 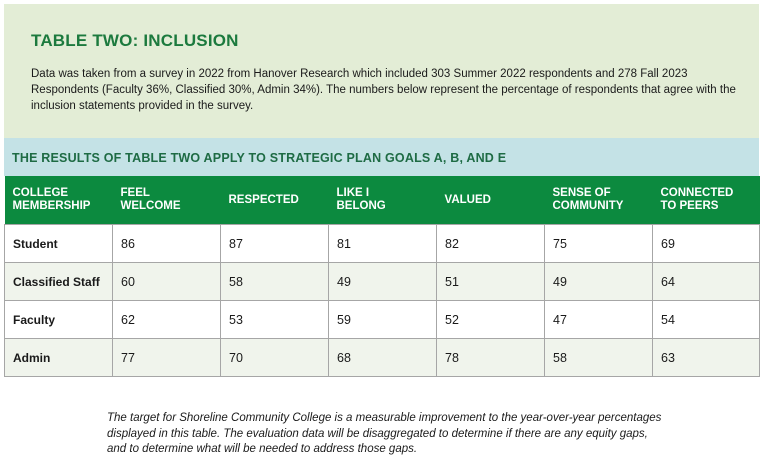 I want to click on table-cell: 78, so click(x=490, y=357).